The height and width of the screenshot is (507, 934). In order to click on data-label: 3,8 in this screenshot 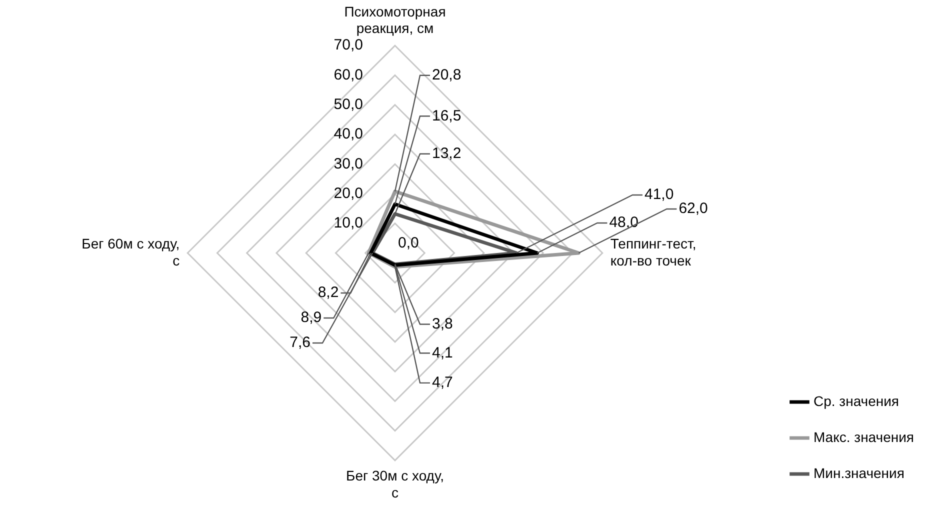, I will do `click(442, 323)`.